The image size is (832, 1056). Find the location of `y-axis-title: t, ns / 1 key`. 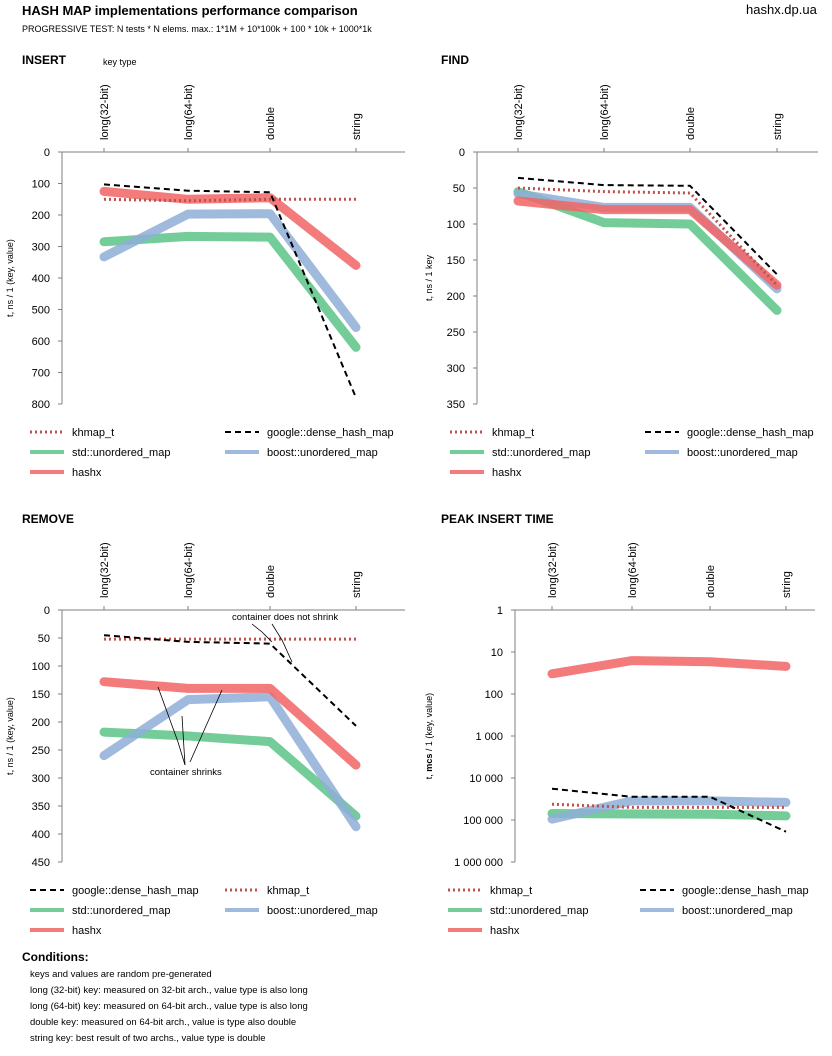

y-axis-title: t, ns / 1 key is located at coordinates (429, 277).